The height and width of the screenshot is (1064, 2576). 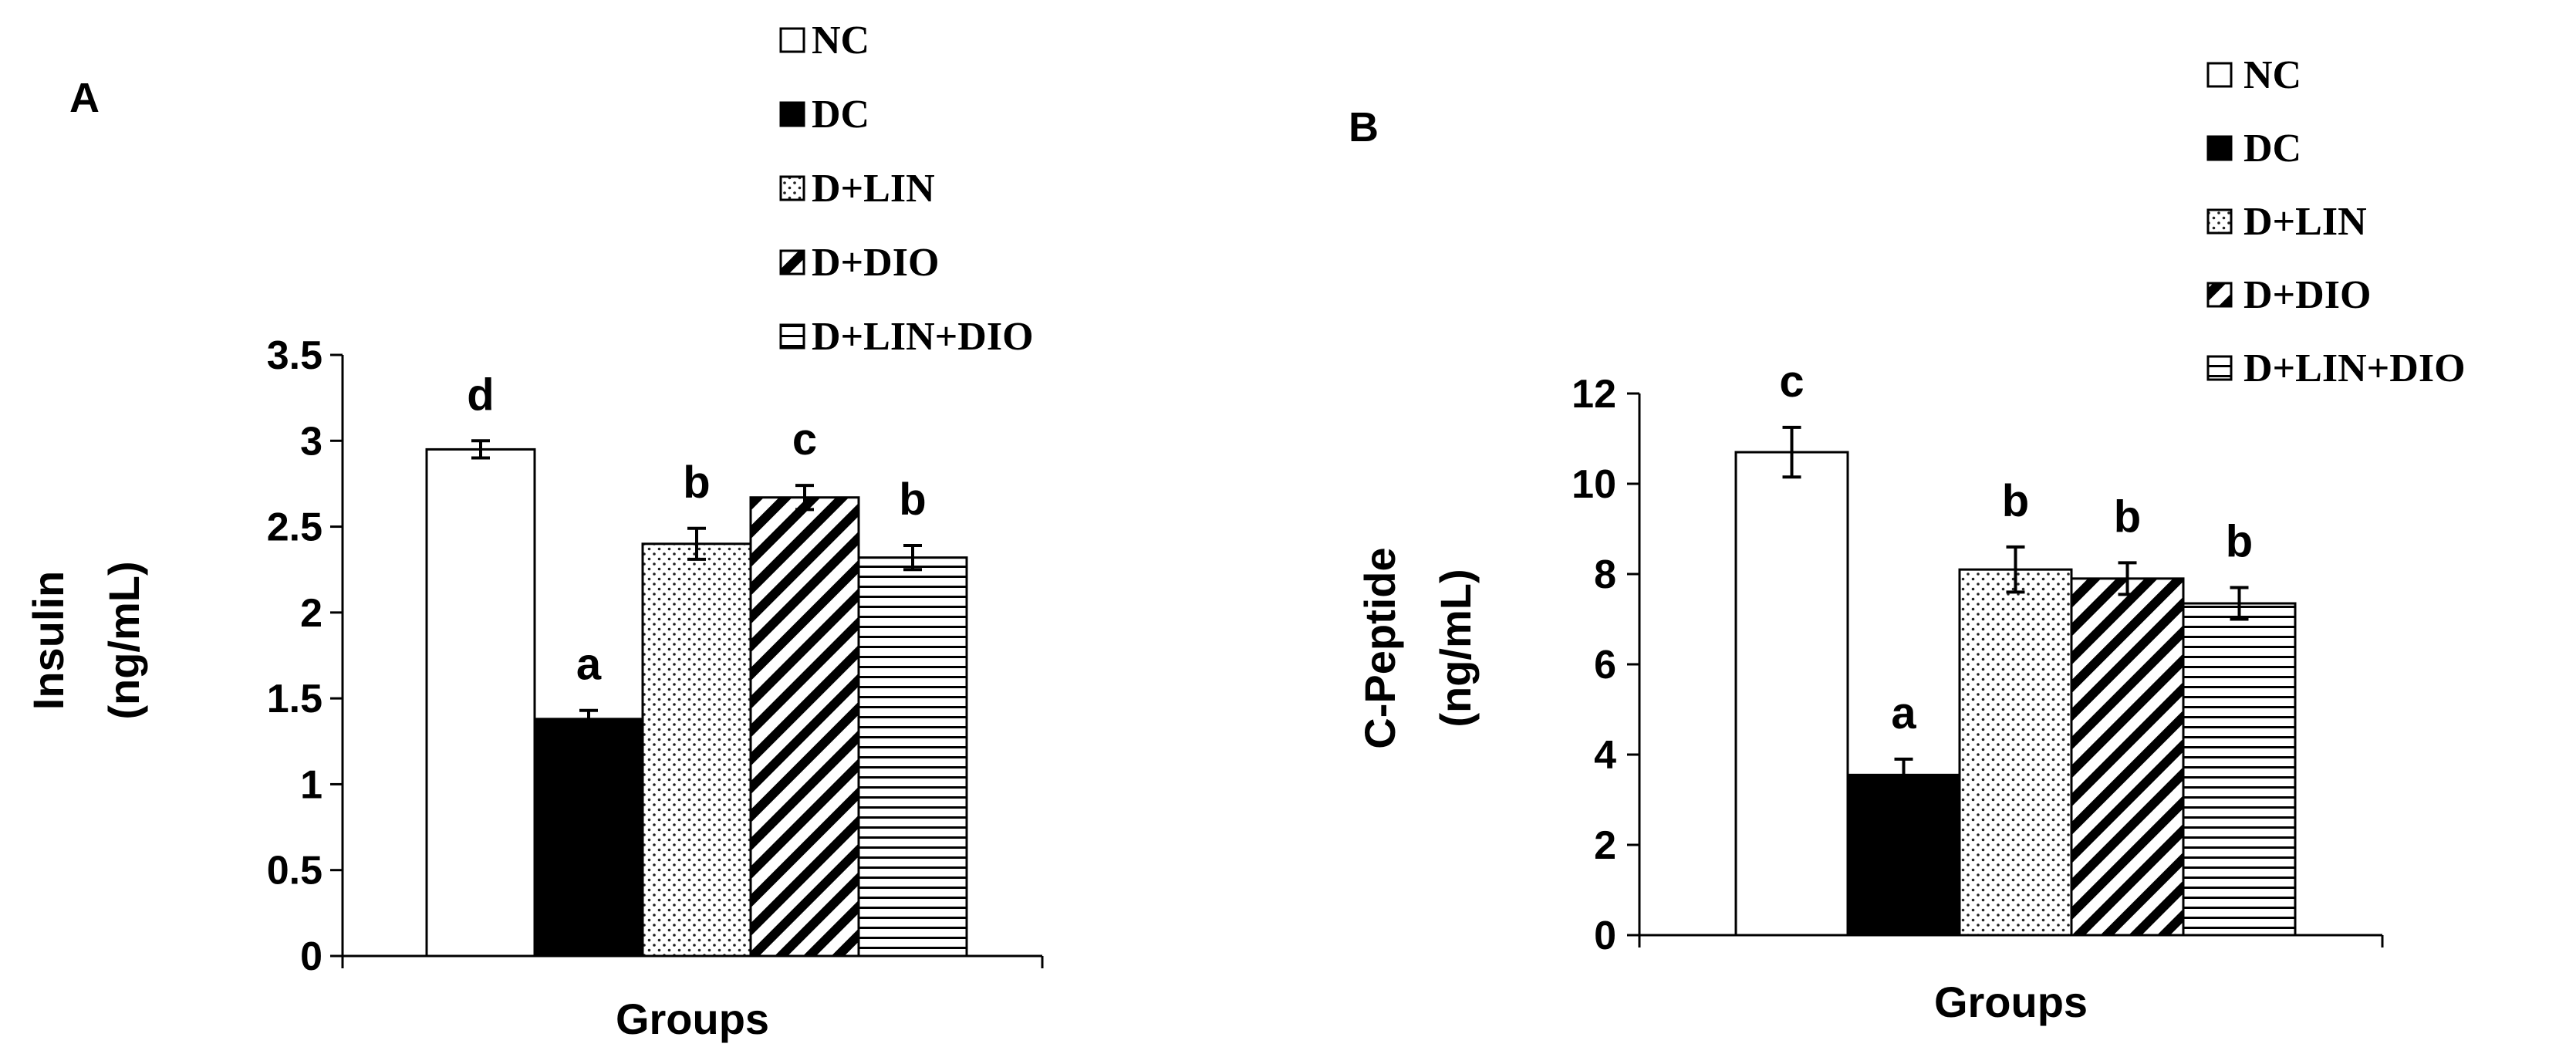 What do you see at coordinates (294, 871) in the screenshot?
I see `y-tick-label: 0.5` at bounding box center [294, 871].